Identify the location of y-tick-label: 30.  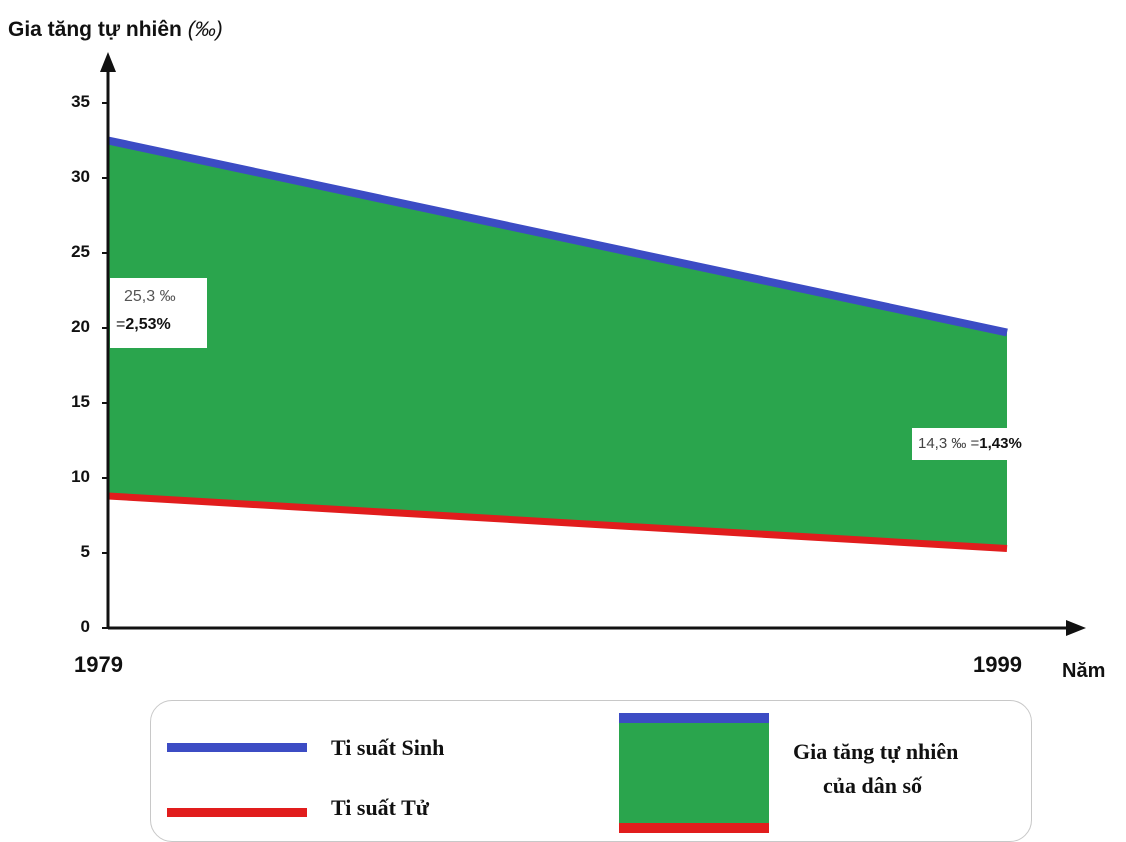
(80, 176).